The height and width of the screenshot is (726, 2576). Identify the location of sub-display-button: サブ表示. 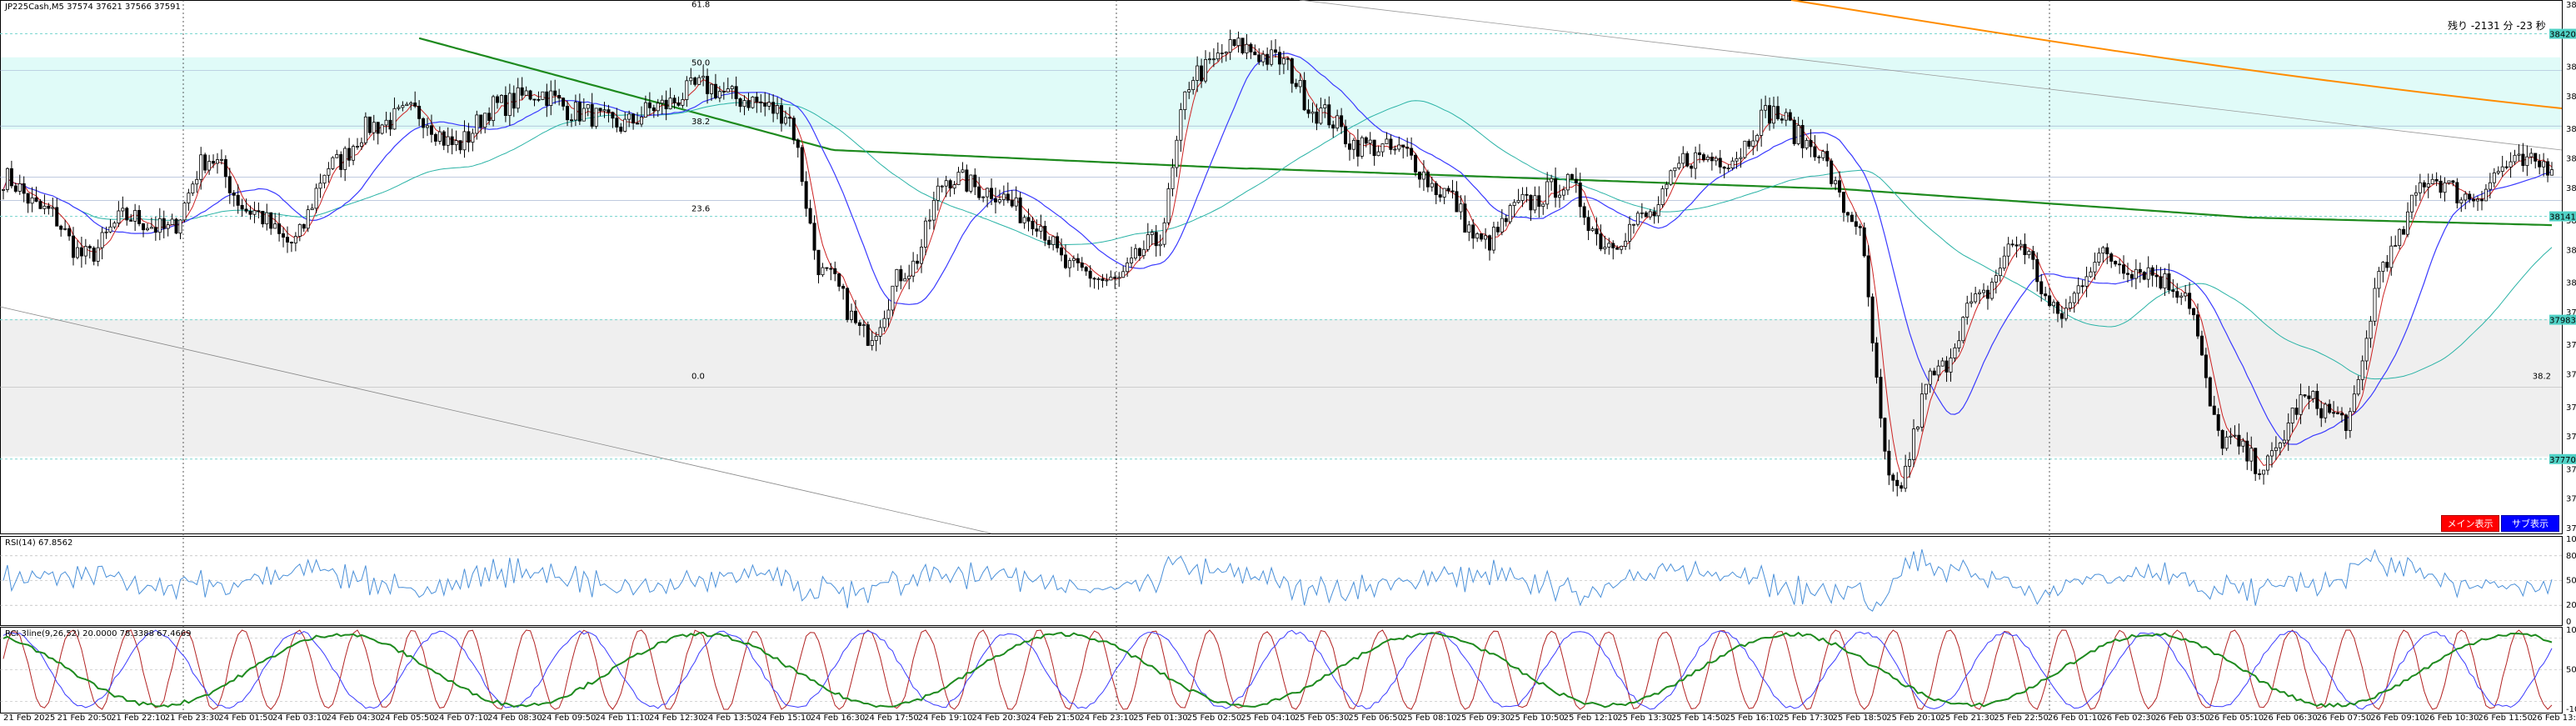
(2530, 523).